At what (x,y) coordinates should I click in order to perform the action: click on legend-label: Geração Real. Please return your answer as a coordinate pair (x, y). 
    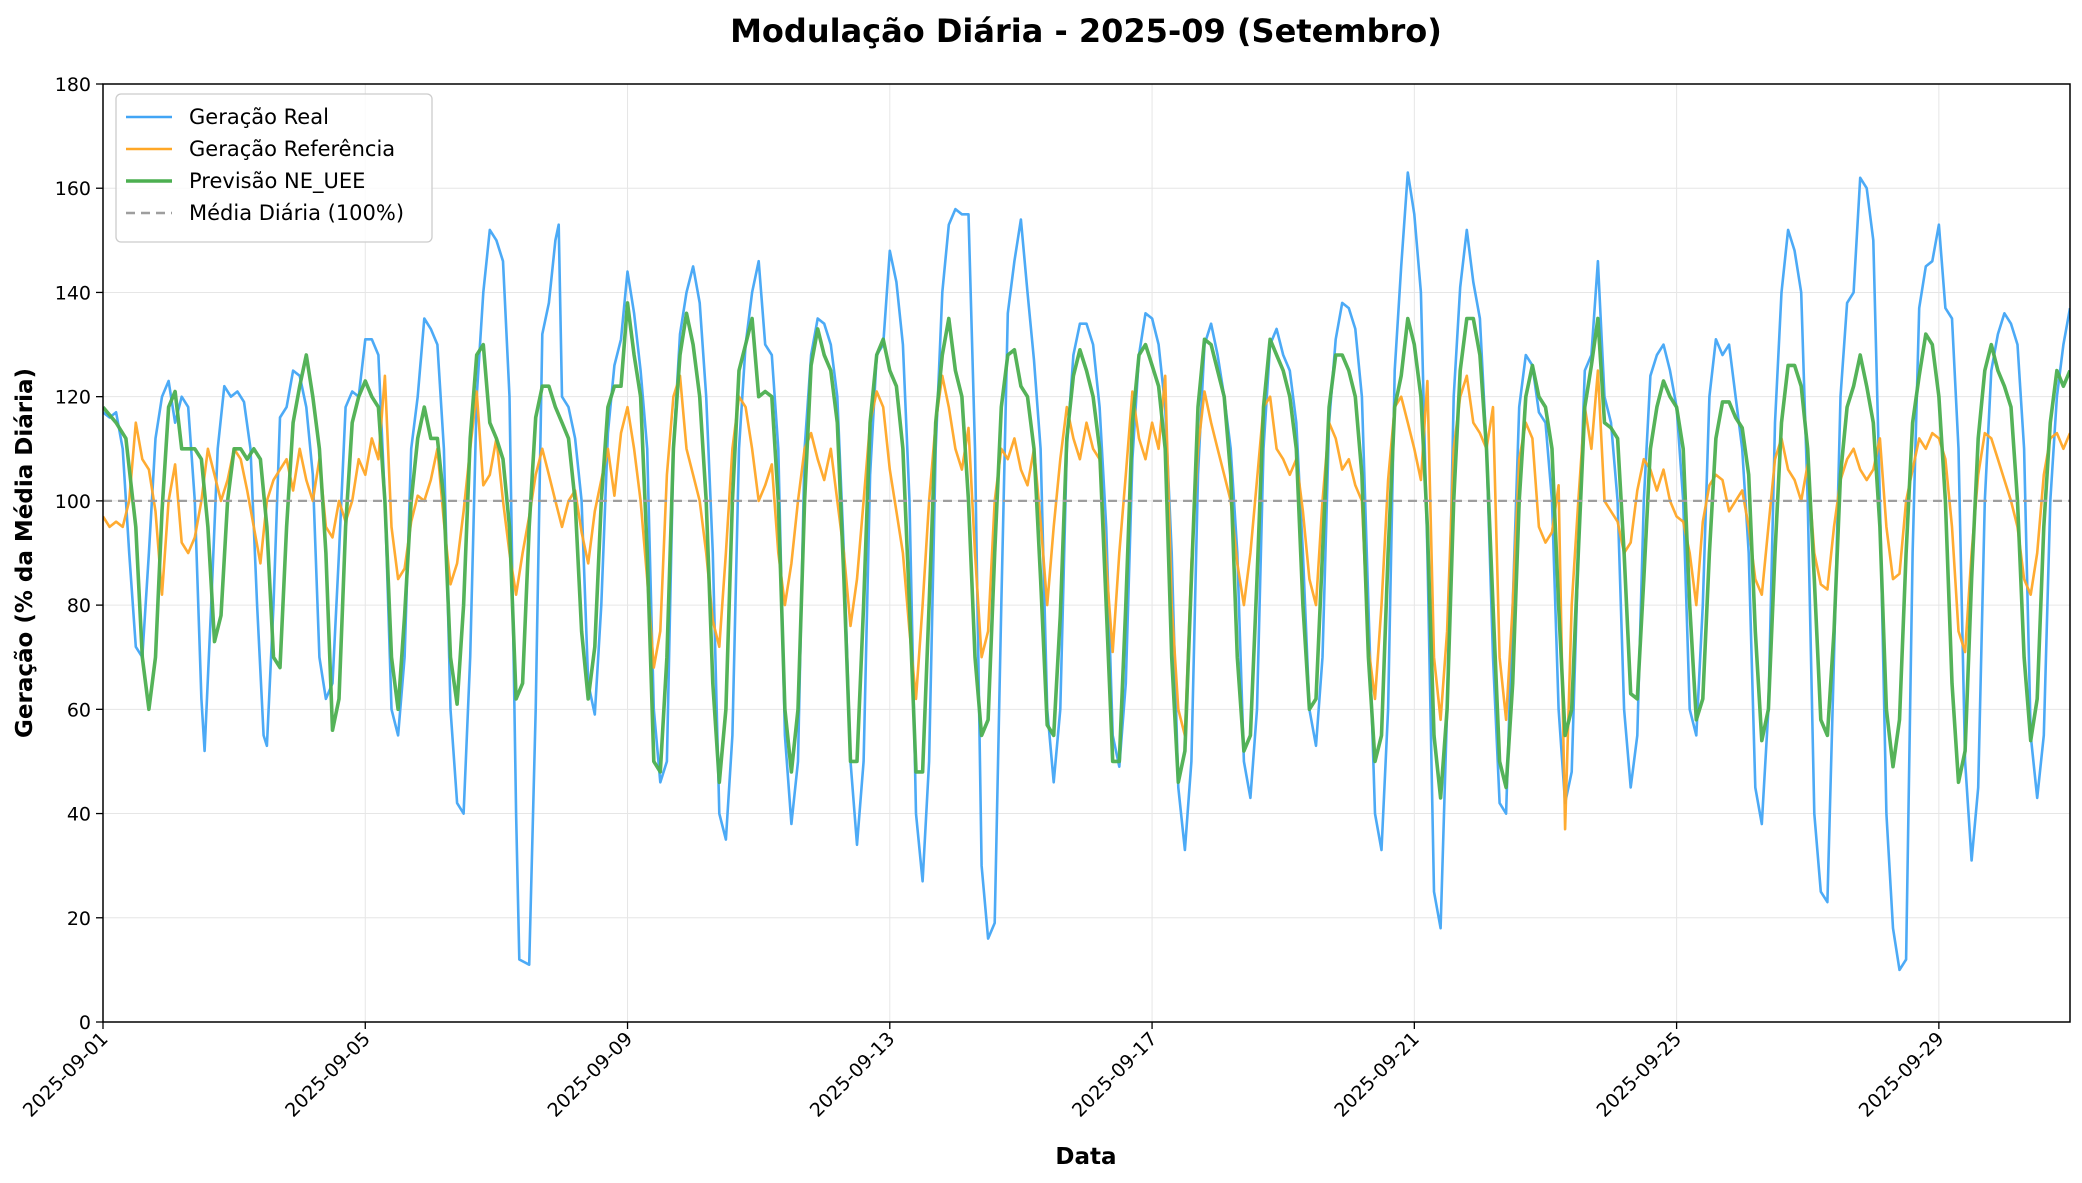
    Looking at the image, I should click on (259, 117).